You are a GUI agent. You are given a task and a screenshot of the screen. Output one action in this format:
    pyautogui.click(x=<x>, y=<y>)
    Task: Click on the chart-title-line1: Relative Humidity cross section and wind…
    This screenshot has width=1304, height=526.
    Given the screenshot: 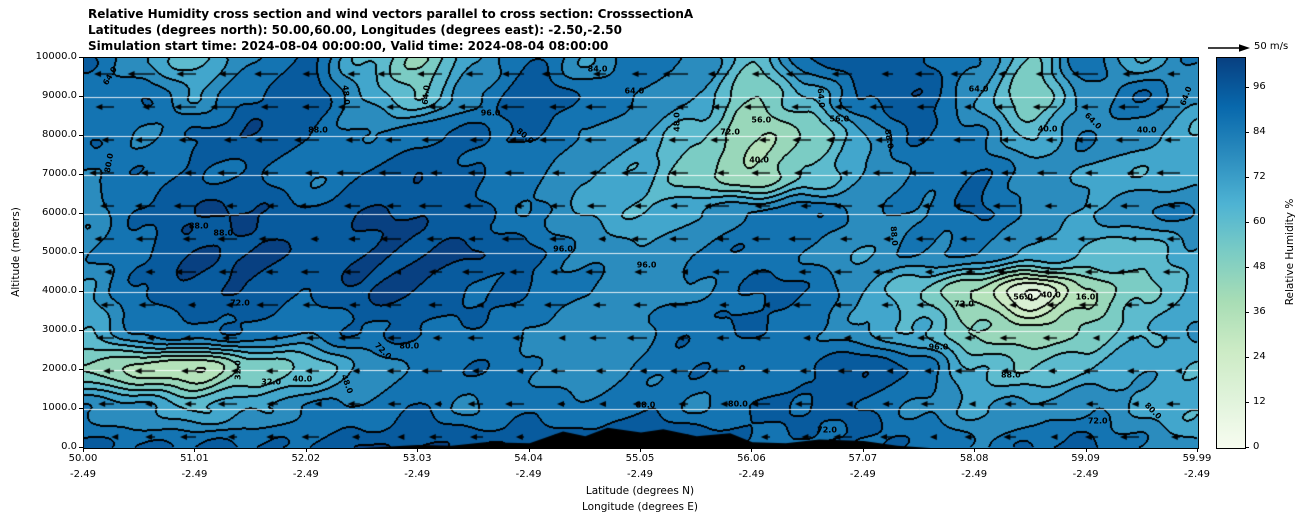 What is the action you would take?
    pyautogui.click(x=391, y=14)
    